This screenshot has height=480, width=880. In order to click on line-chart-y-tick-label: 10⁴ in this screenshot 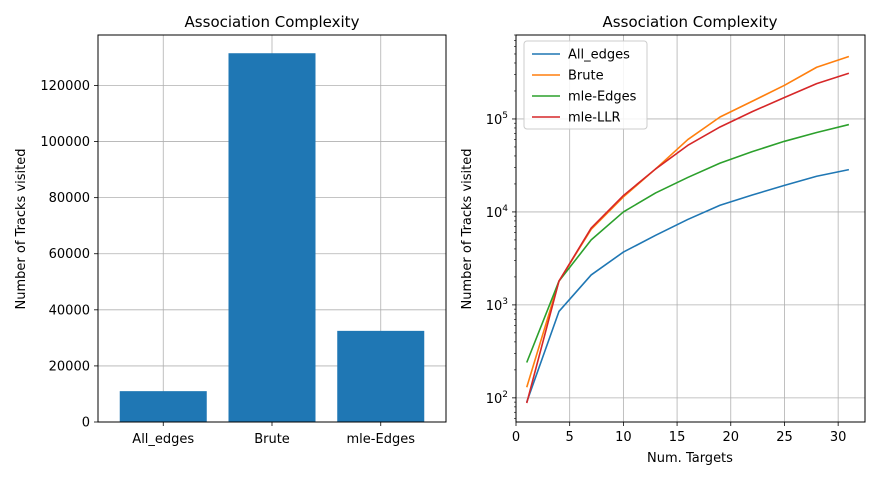, I will do `click(497, 212)`.